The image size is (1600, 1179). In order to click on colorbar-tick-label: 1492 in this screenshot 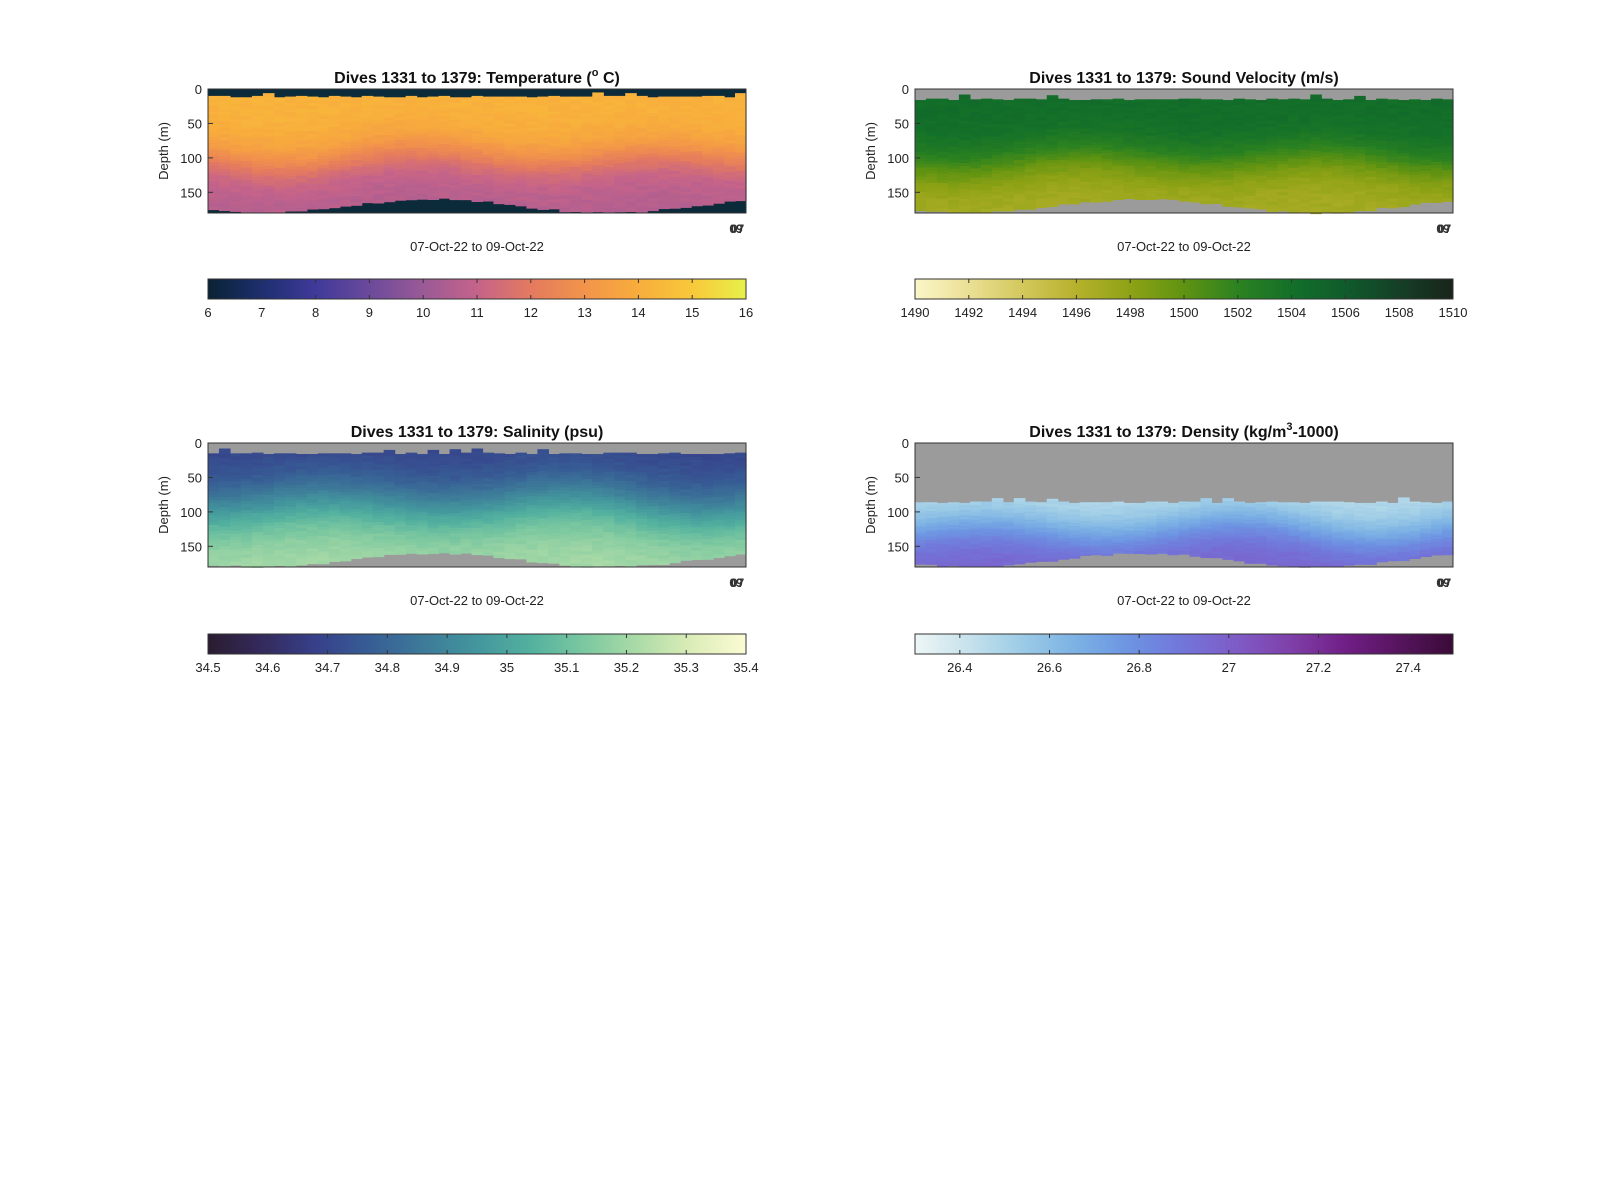, I will do `click(968, 312)`.